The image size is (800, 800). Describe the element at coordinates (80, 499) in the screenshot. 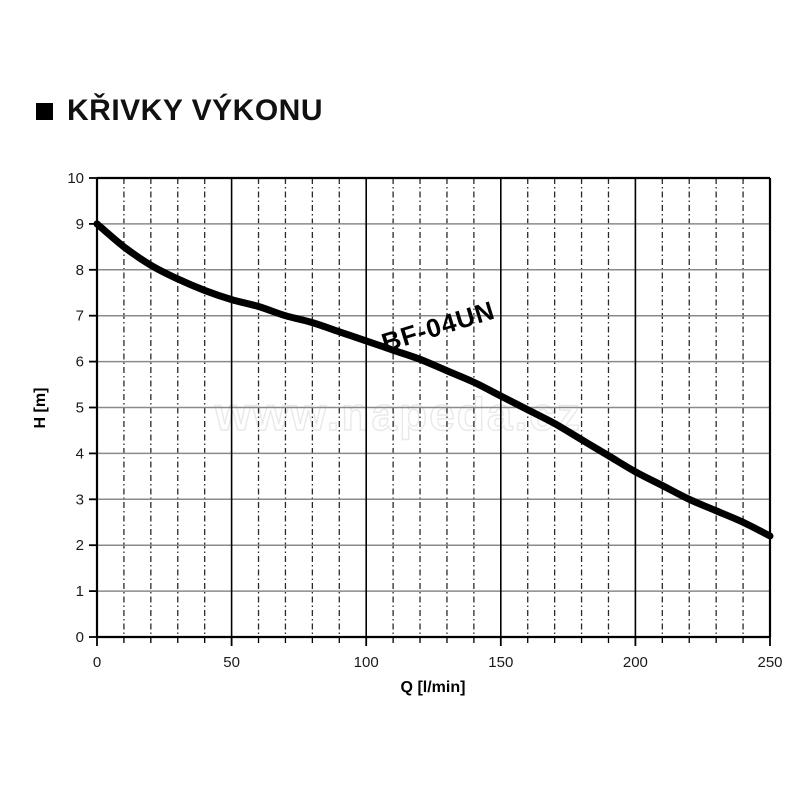

I see `y-tick-label: 3` at that location.